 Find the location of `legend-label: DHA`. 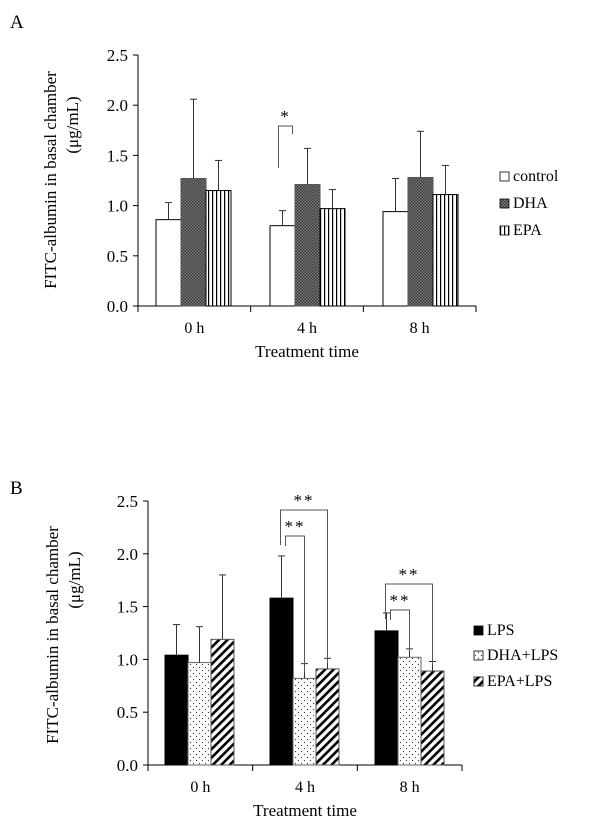

legend-label: DHA is located at coordinates (530, 203).